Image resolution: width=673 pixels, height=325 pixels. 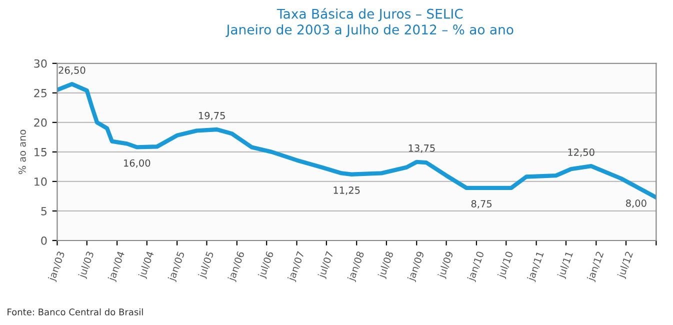 I want to click on x-tick-label: jul/11, so click(x=565, y=265).